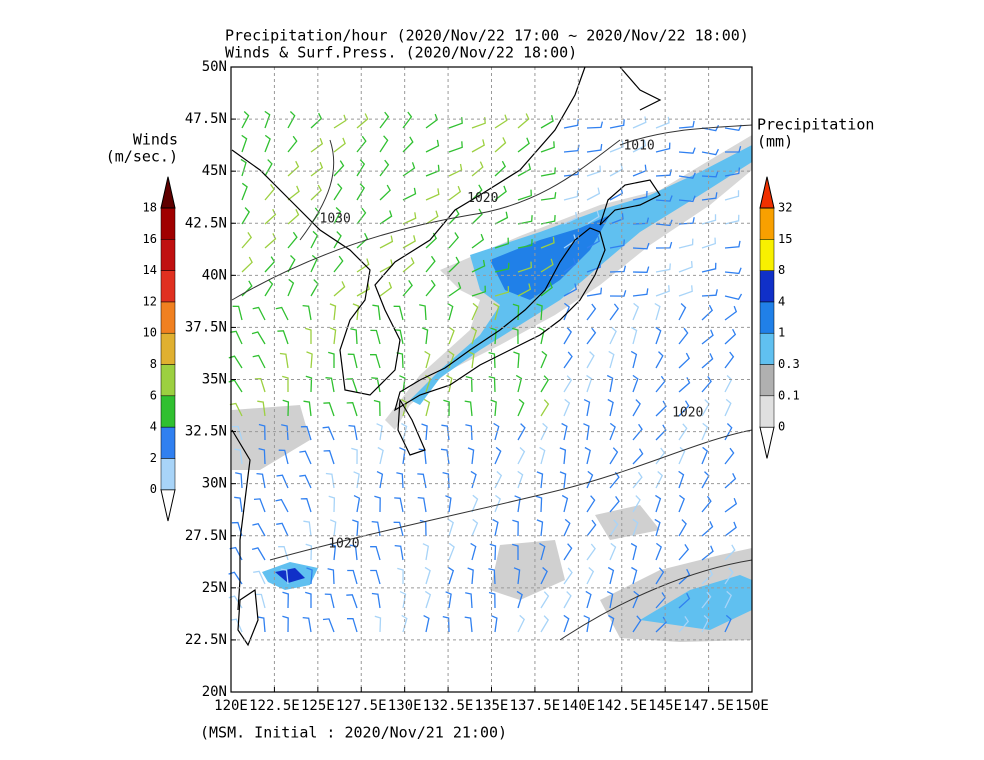  Describe the element at coordinates (511, 495) in the screenshot. I see `isobar` at that location.